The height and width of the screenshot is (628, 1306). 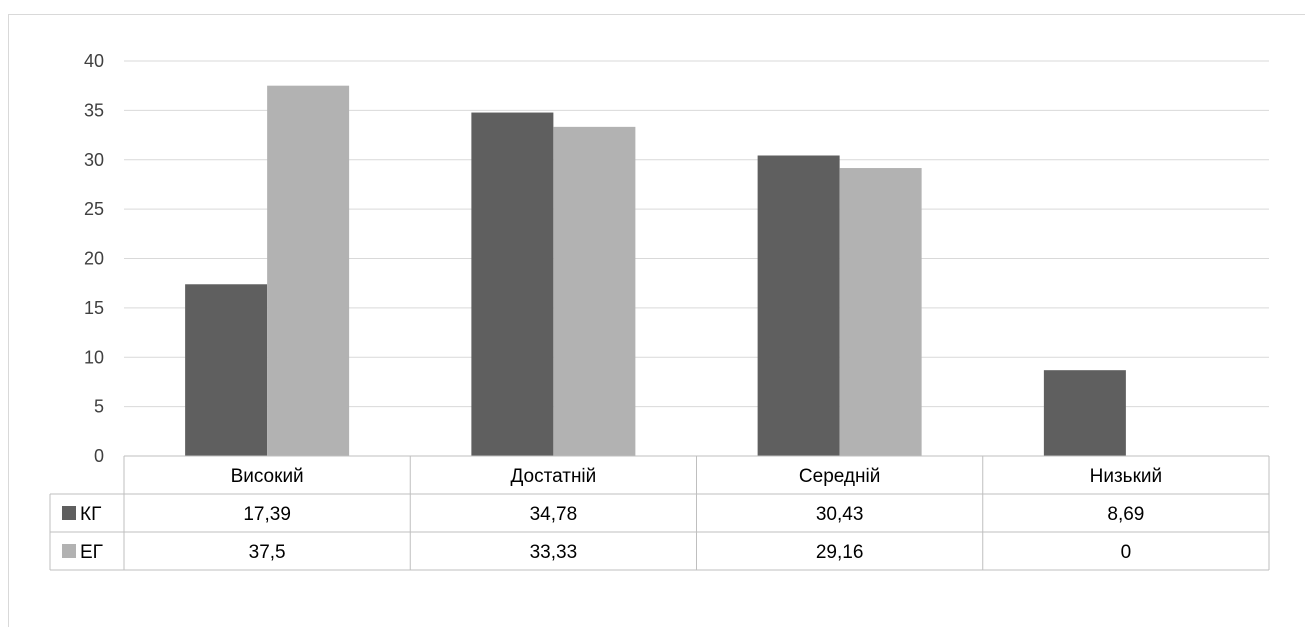 I want to click on table-value: 17,39, so click(x=267, y=514).